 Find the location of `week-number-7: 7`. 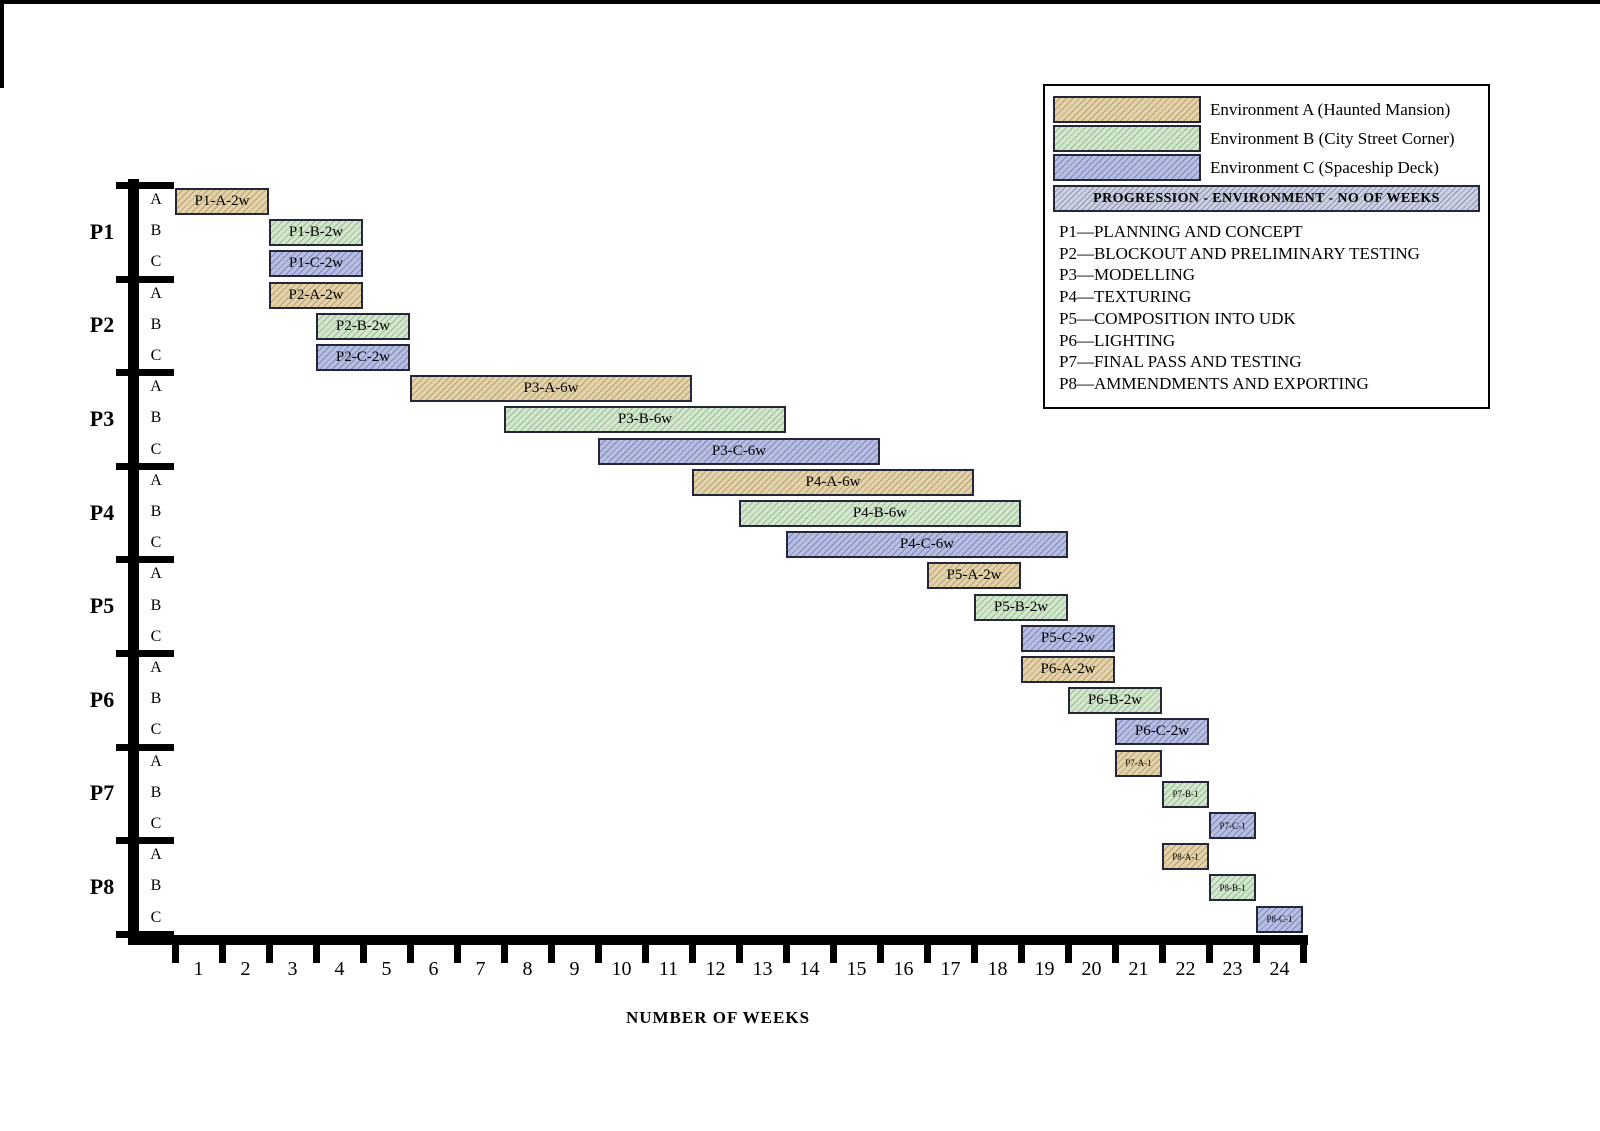

week-number-7: 7 is located at coordinates (480, 969).